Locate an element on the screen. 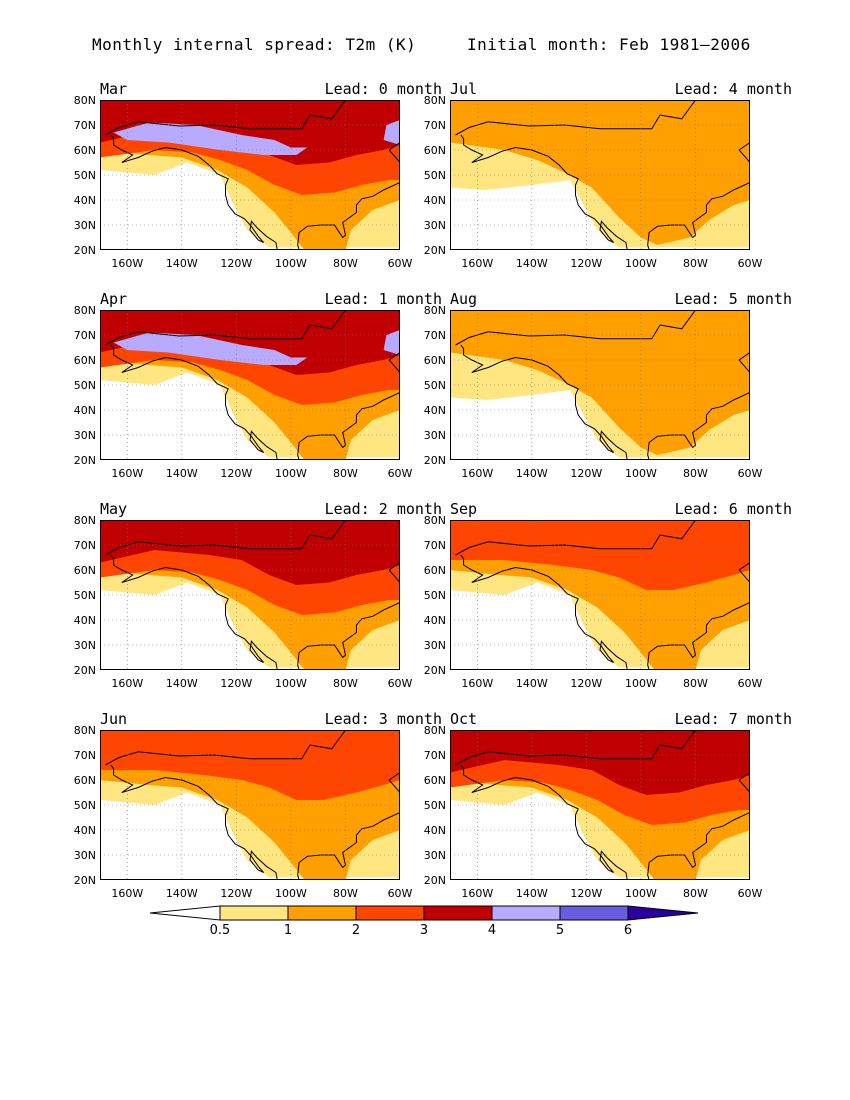 This screenshot has height=1100, width=850. panel-lead-label: Lead: 7 month is located at coordinates (733, 719).